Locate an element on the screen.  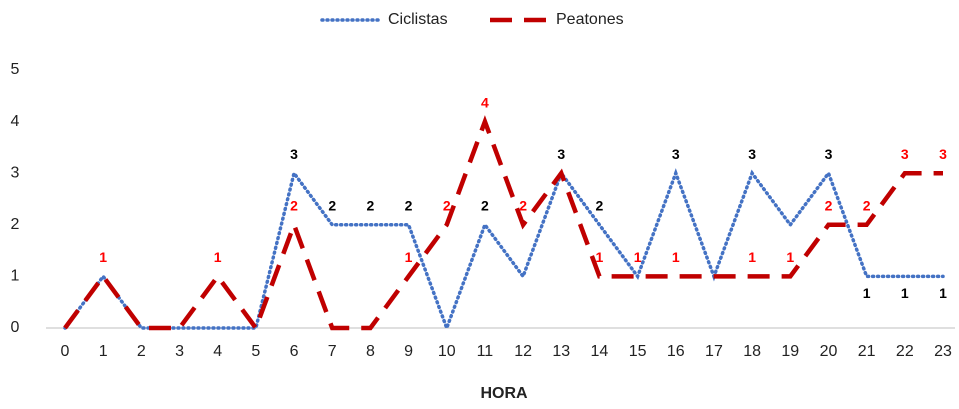
x-tick-label: 20 is located at coordinates (829, 351).